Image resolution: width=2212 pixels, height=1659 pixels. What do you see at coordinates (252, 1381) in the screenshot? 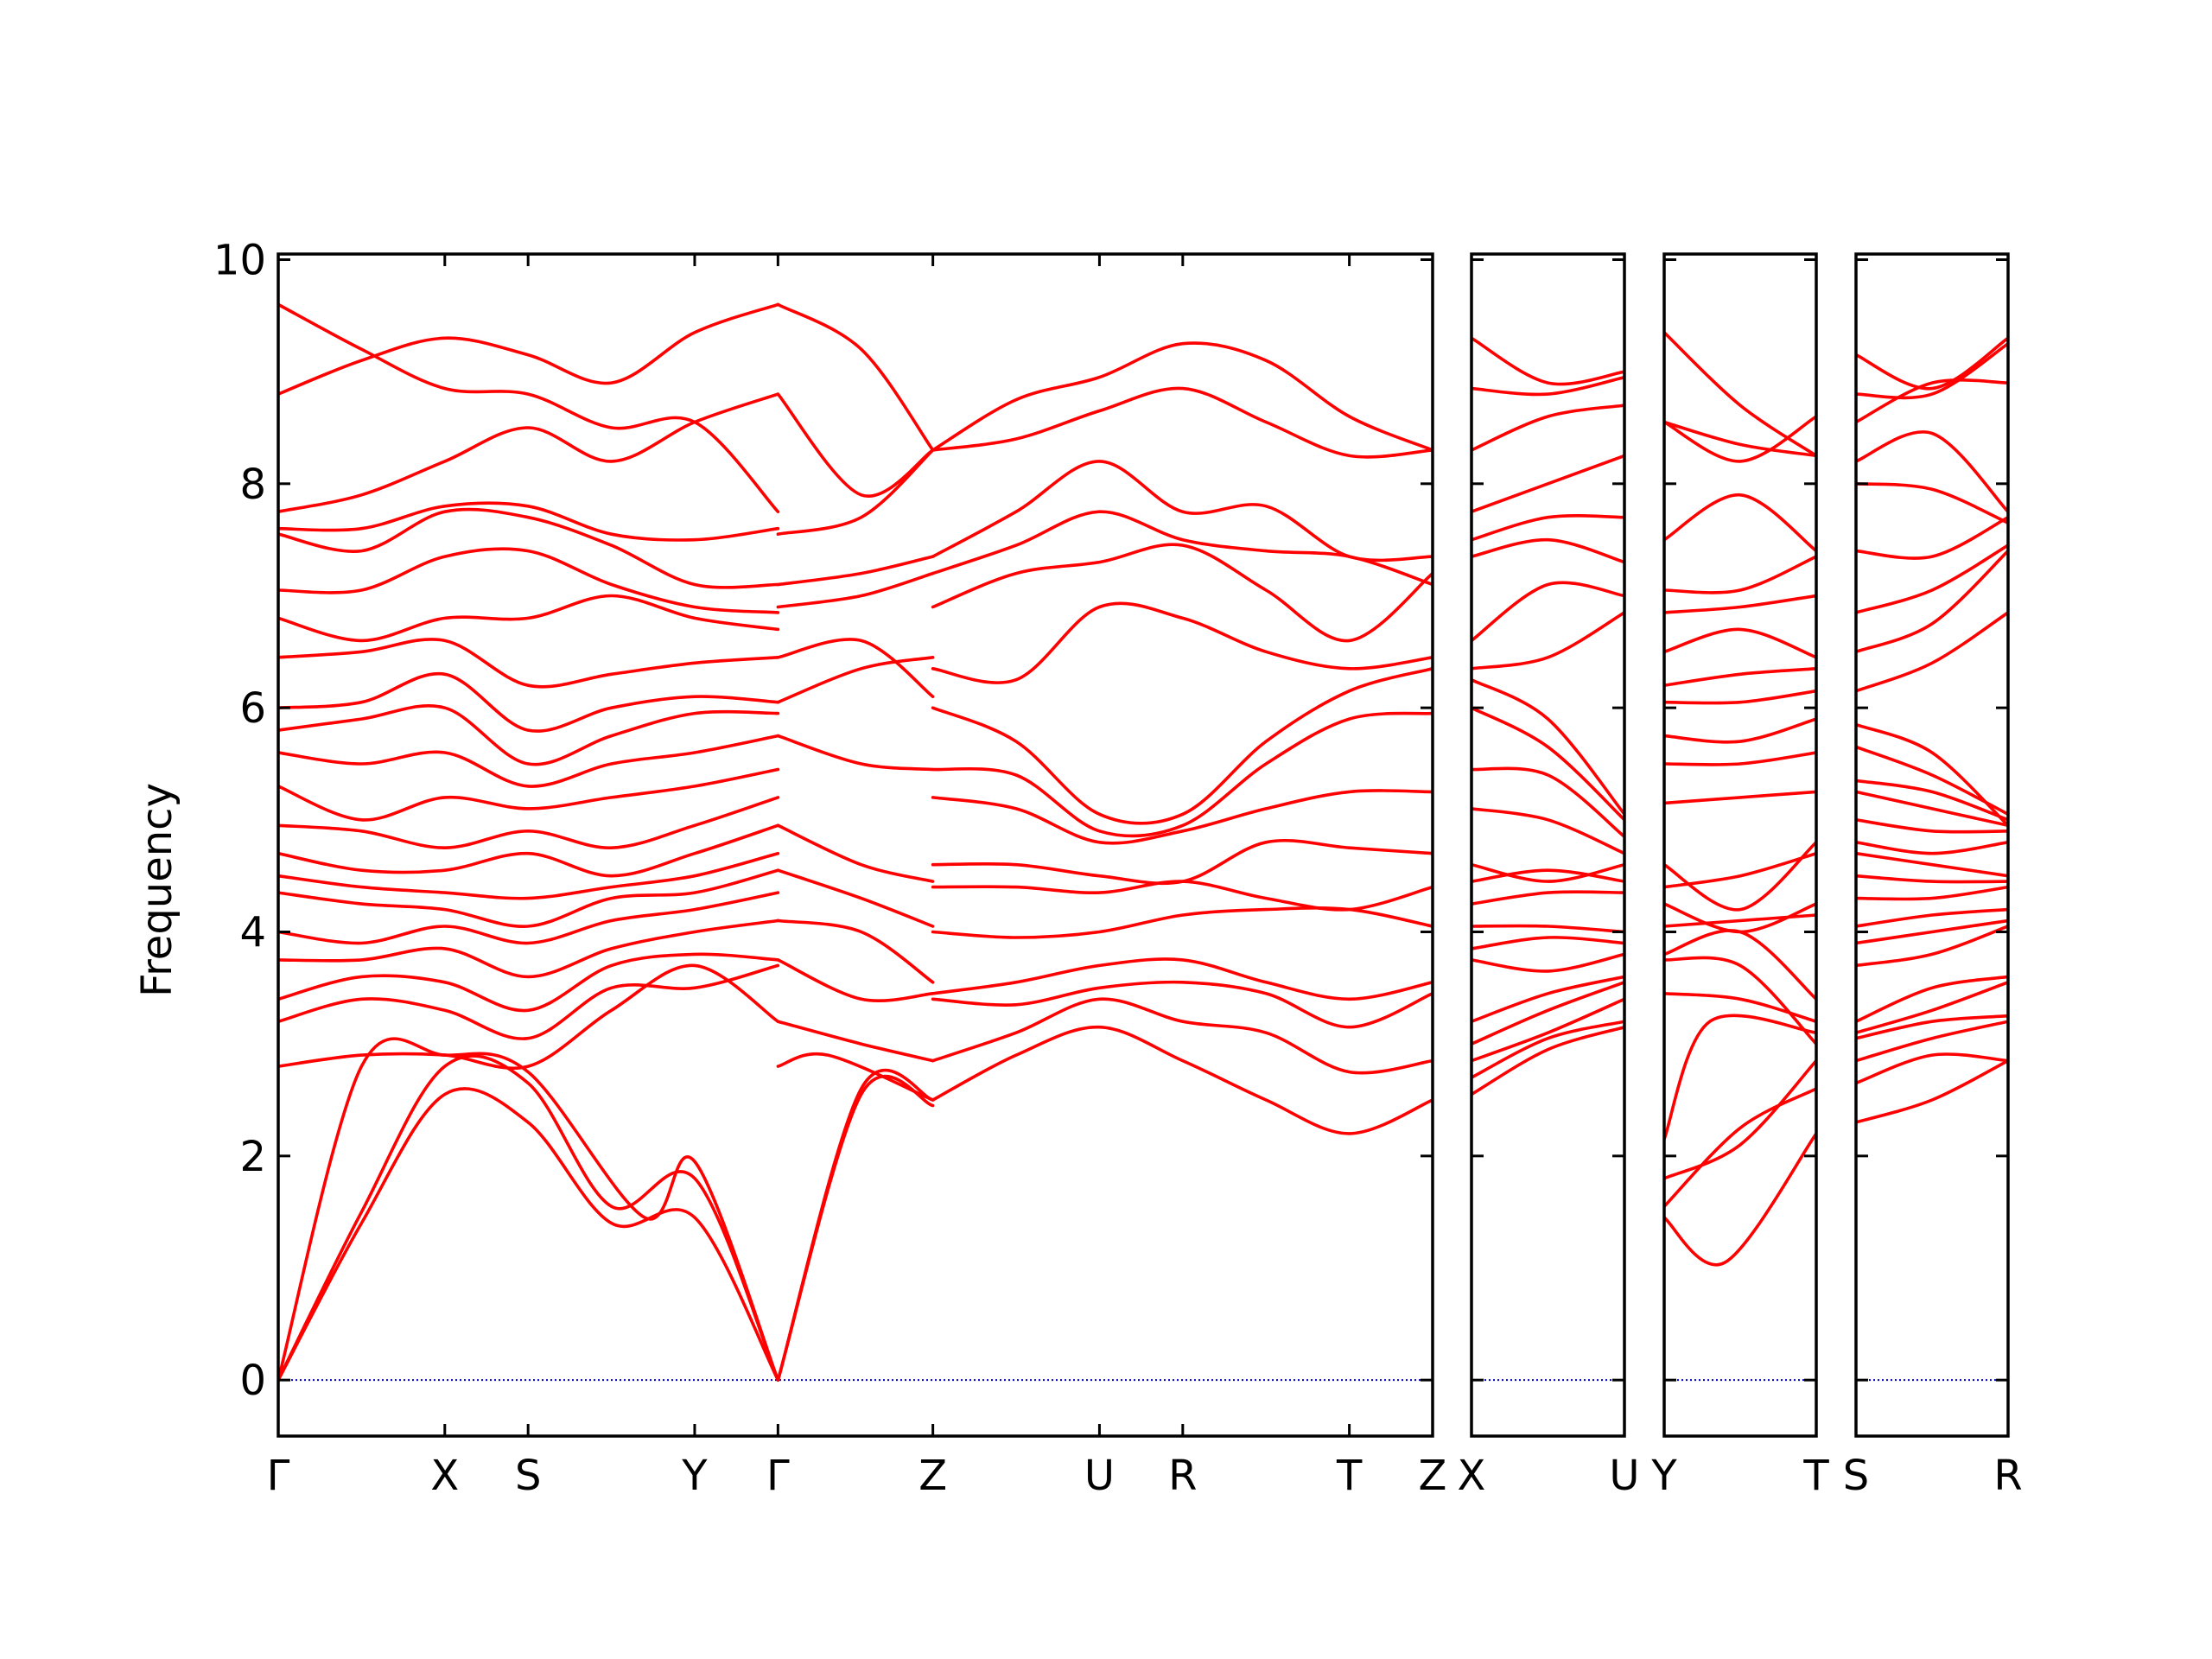
I see `y-tick-label: 0` at bounding box center [252, 1381].